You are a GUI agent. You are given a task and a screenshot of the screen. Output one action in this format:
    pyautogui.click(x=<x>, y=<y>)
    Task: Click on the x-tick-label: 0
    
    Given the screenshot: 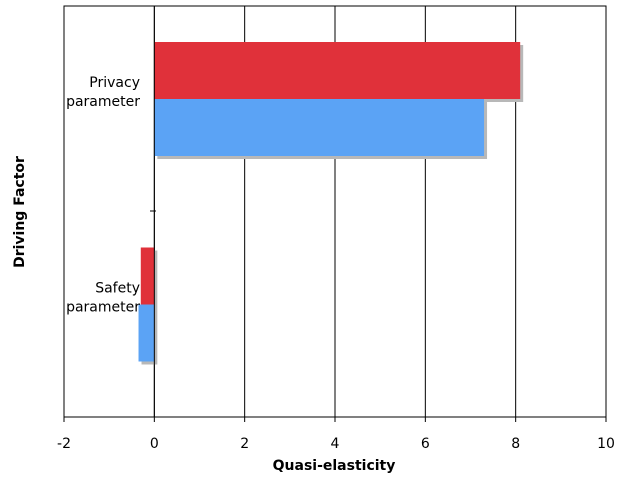 What is the action you would take?
    pyautogui.click(x=154, y=444)
    